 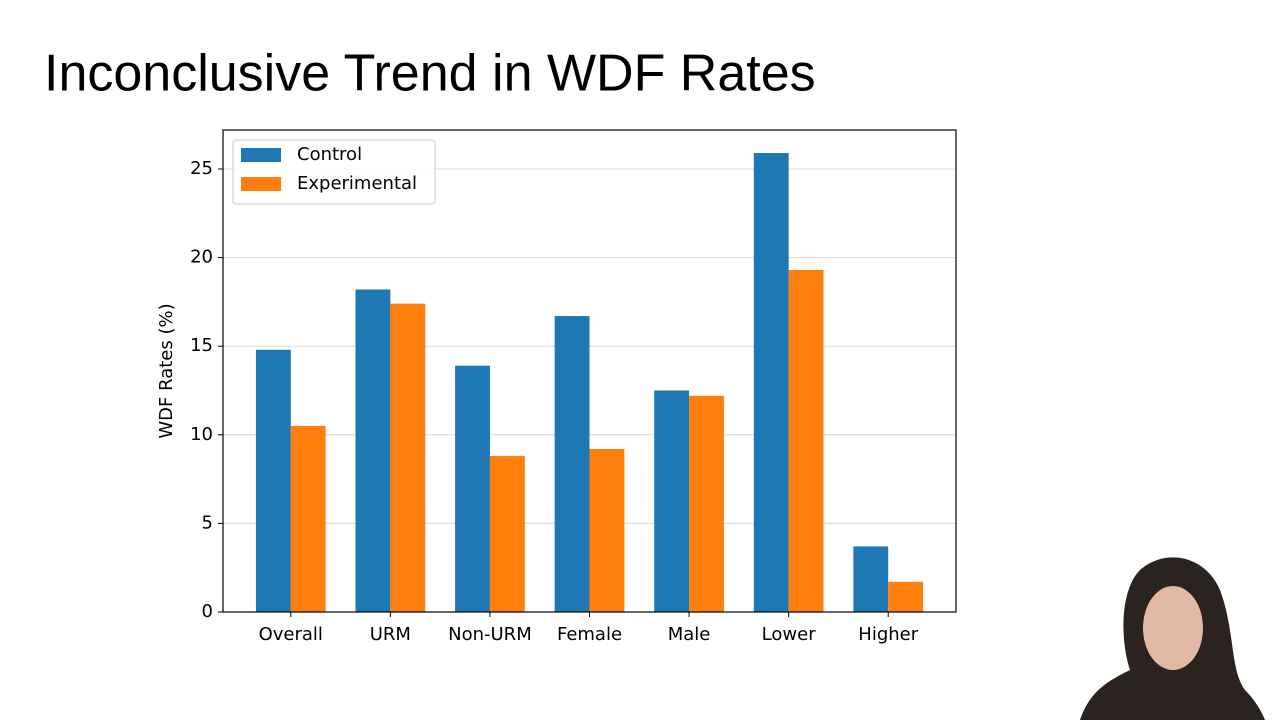 I want to click on x-tick-label: Higher, so click(x=888, y=634).